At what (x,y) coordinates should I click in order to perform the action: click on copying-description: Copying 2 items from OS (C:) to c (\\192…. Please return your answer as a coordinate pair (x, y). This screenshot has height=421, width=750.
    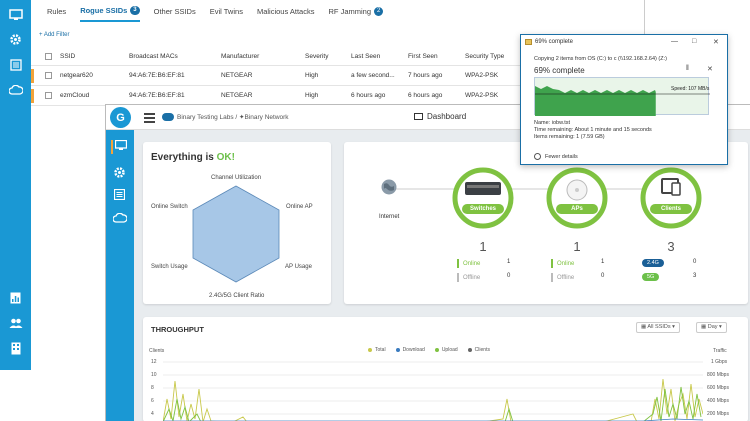
    Looking at the image, I should click on (600, 59).